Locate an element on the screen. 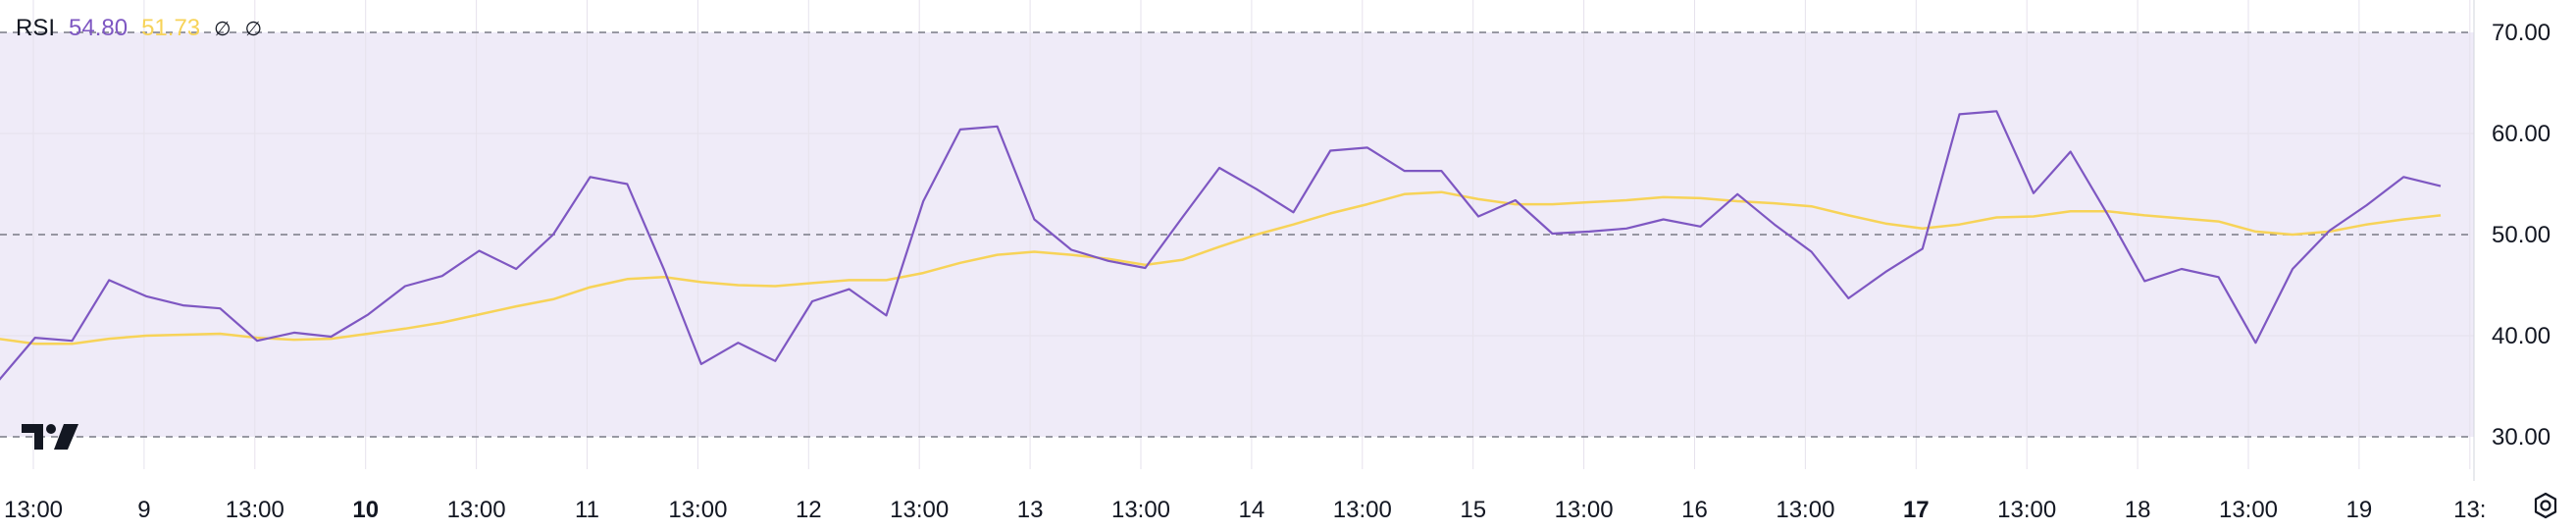  tradingview-logo is located at coordinates (51, 439).